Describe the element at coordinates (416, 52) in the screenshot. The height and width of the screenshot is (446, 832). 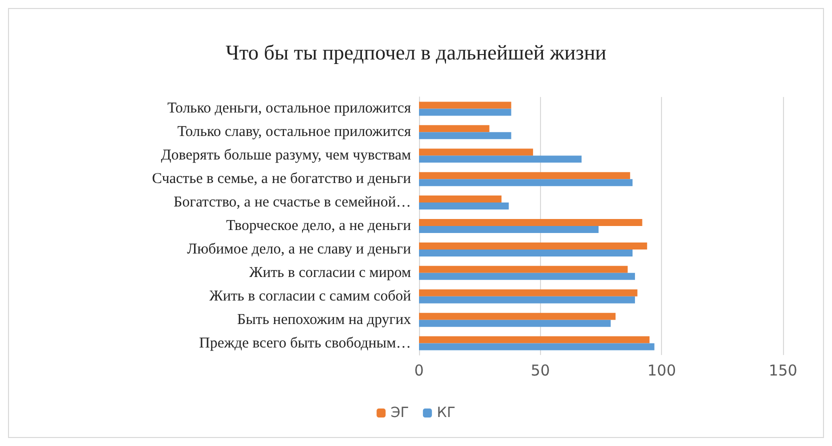
I see `chart-title: Что бы ты предпочел в дальнейшей жизни` at that location.